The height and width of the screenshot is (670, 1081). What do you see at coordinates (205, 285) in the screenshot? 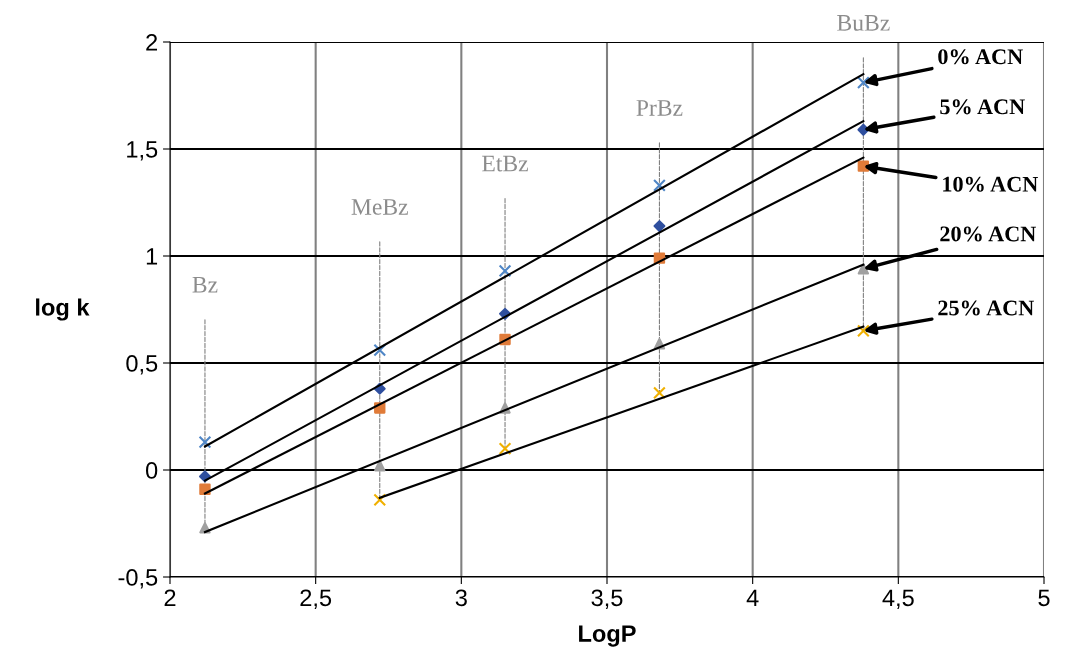
I see `annotation: Bz` at bounding box center [205, 285].